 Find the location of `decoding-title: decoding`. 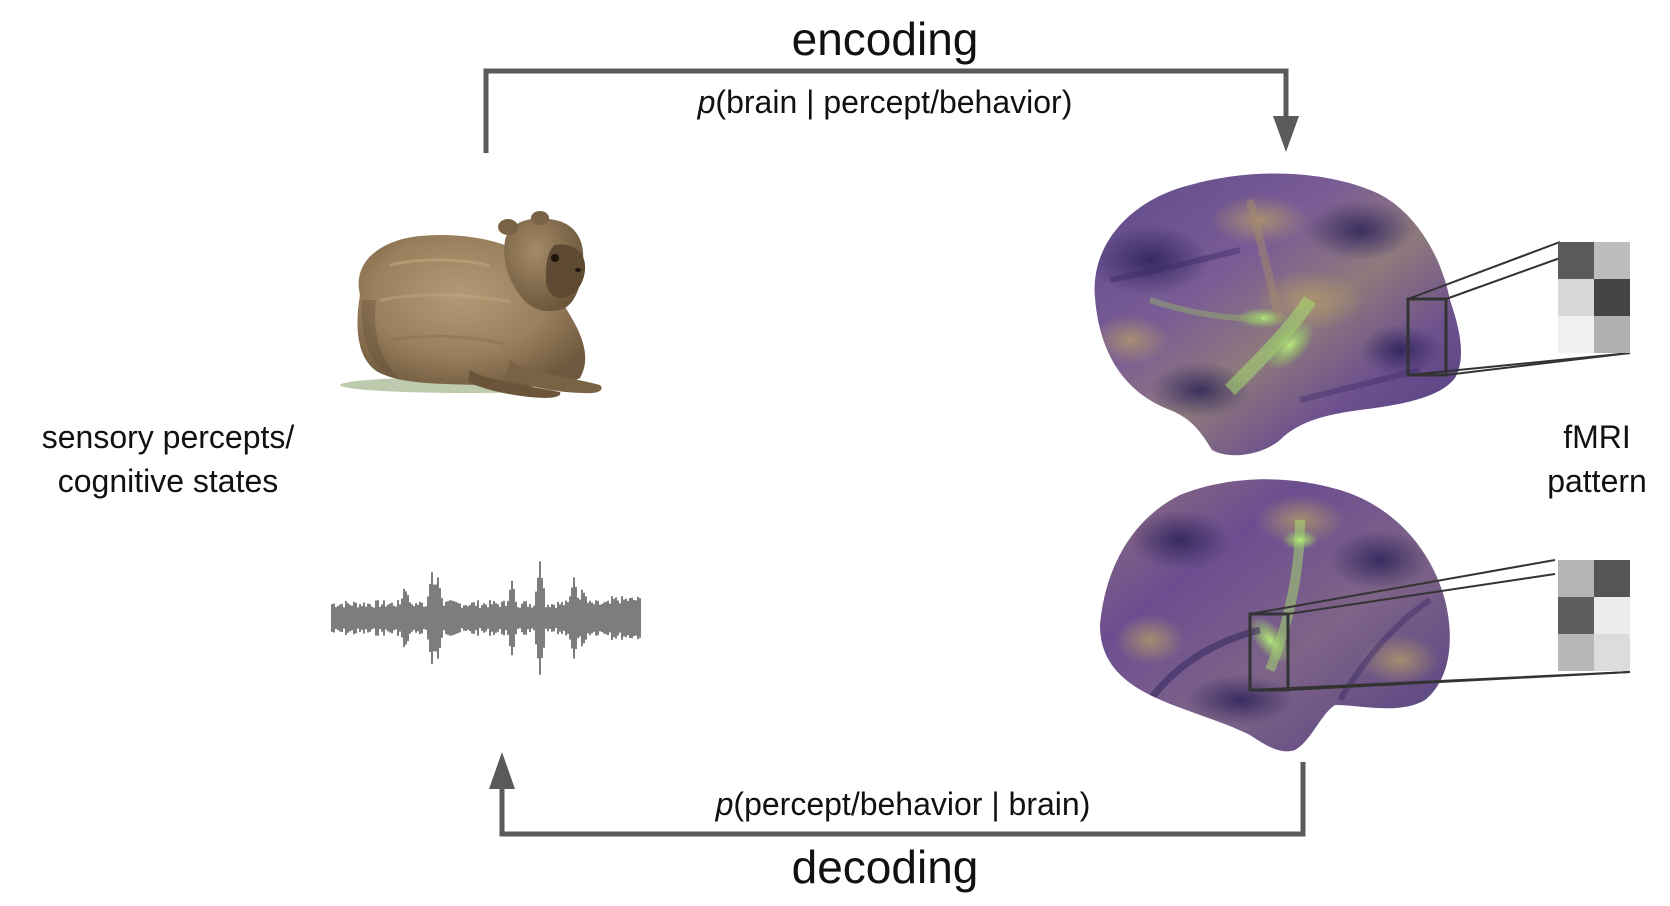

decoding-title: decoding is located at coordinates (885, 867).